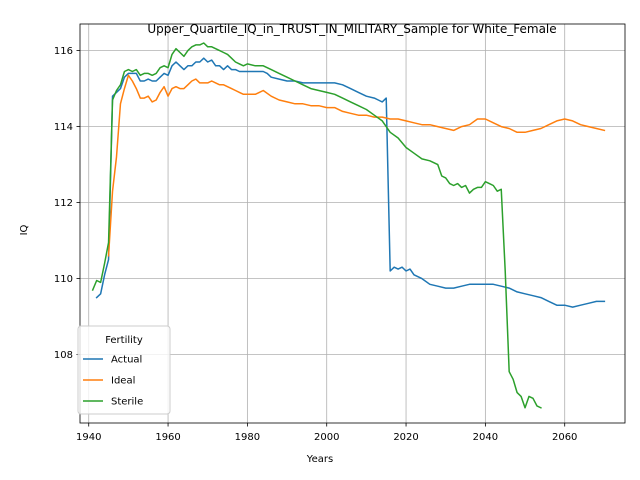  I want to click on legend-box, so click(124, 370).